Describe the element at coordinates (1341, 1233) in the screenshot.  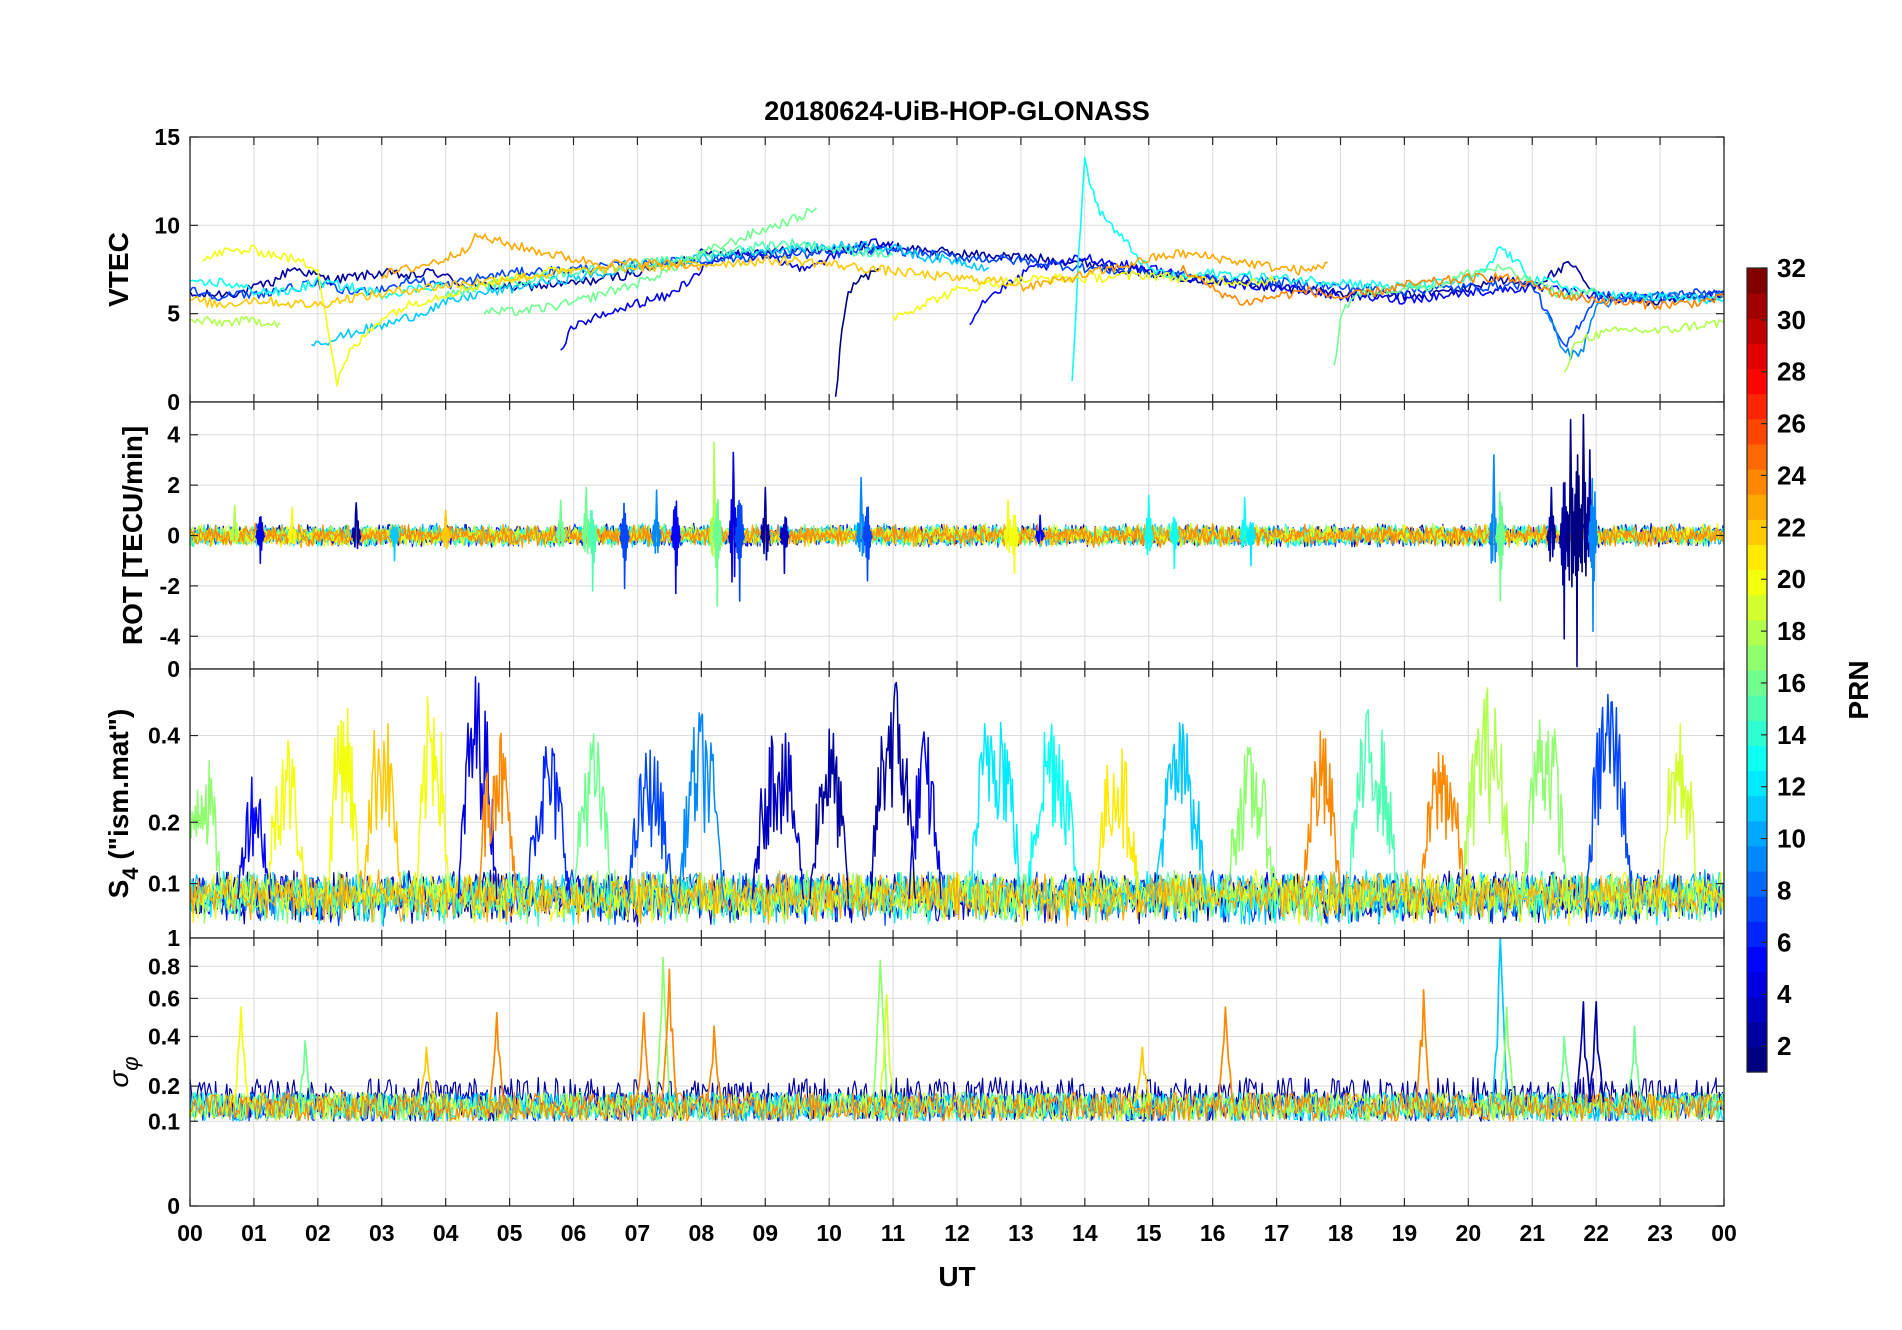
I see `x-tick-label: 18` at that location.